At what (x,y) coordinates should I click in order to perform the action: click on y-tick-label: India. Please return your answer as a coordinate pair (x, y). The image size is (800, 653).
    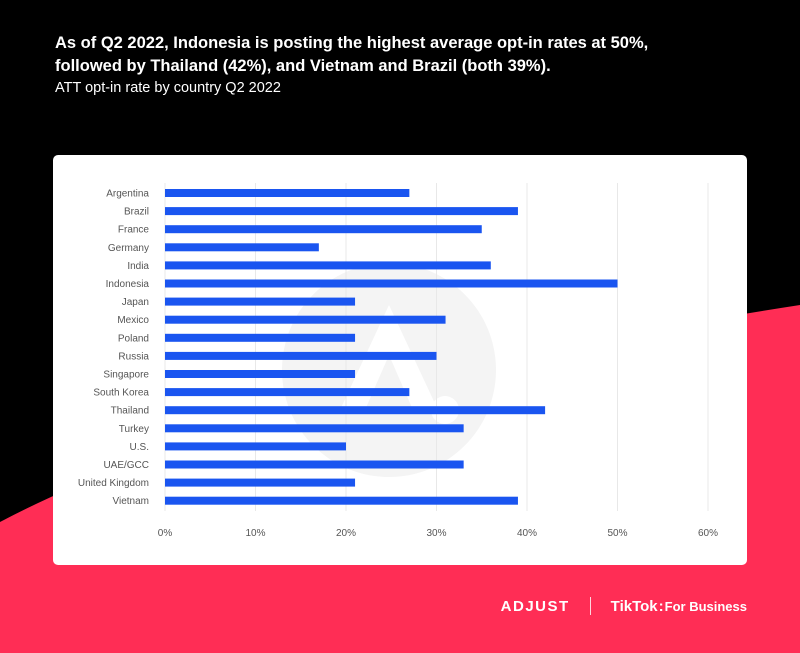
    Looking at the image, I should click on (138, 266).